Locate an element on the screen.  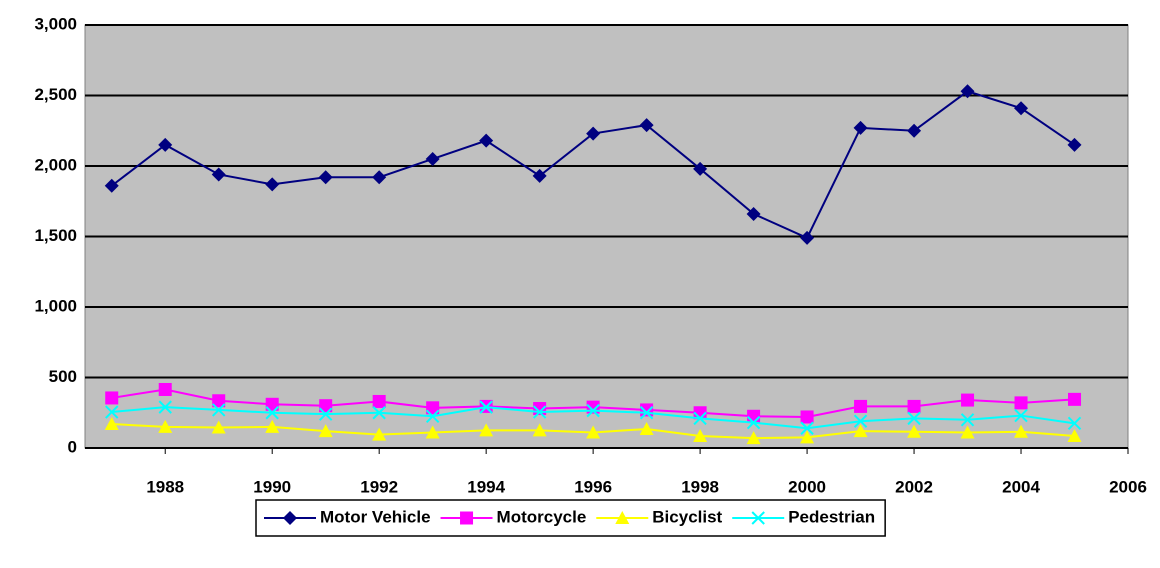
x-tick-label: 2006 is located at coordinates (1128, 486).